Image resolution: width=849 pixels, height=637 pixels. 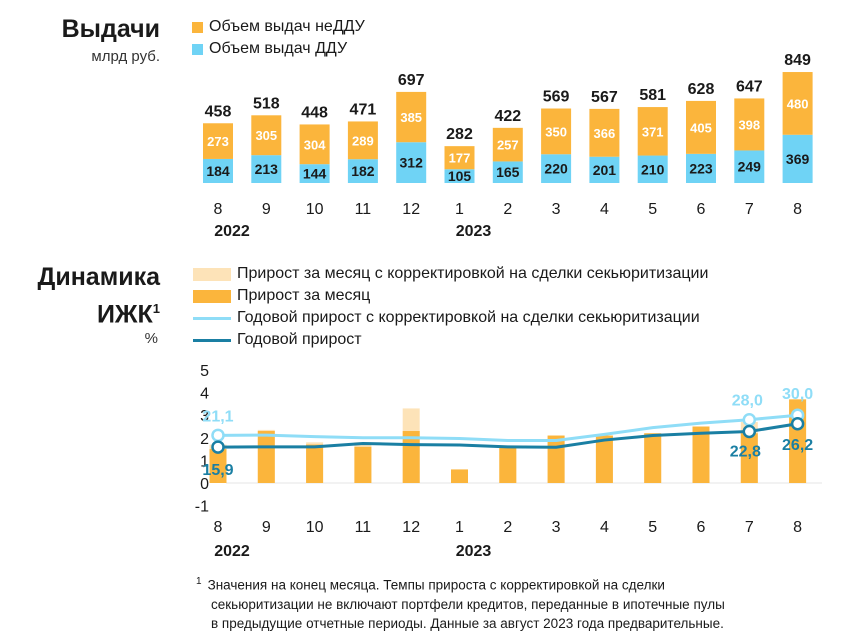 I want to click on ddu-value-label: 105, so click(x=460, y=176).